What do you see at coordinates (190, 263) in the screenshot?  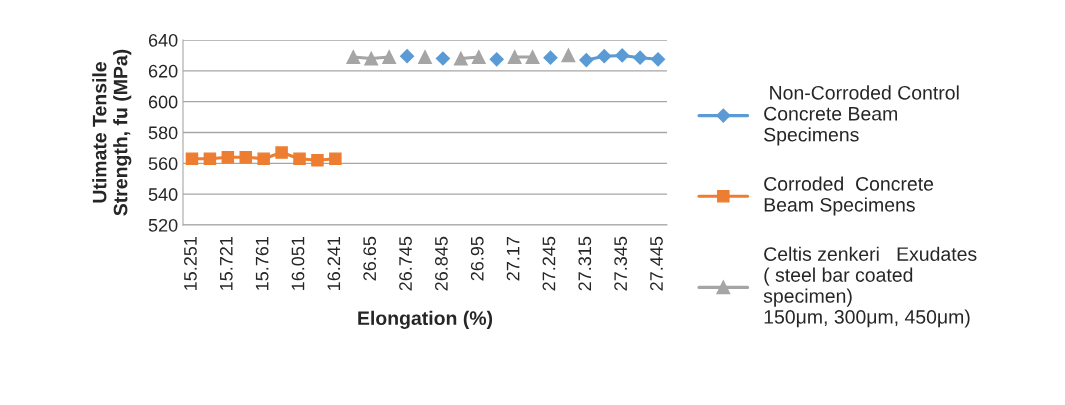 I see `x-tick-label: 15.251` at bounding box center [190, 263].